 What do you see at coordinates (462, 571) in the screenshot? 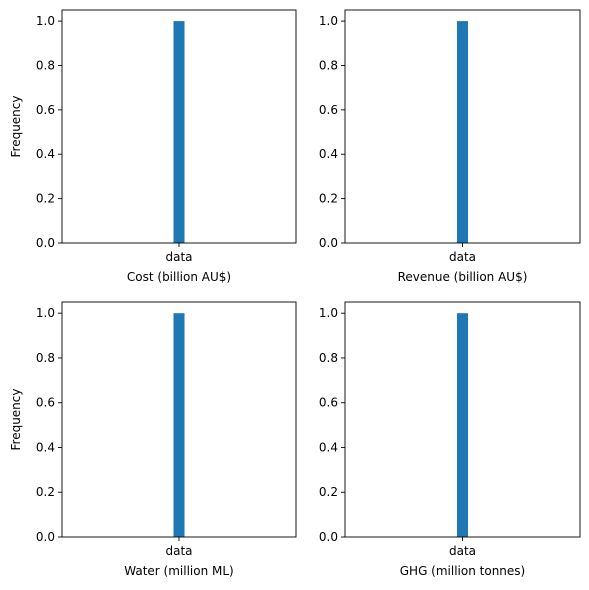
I see `x-axis-label: GHG (million tonnes)` at bounding box center [462, 571].